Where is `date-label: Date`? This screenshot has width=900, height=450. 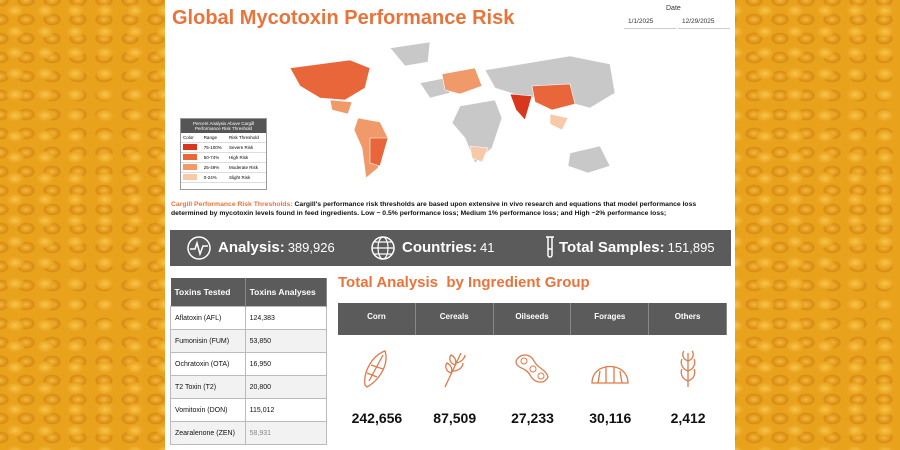
date-label: Date is located at coordinates (673, 8).